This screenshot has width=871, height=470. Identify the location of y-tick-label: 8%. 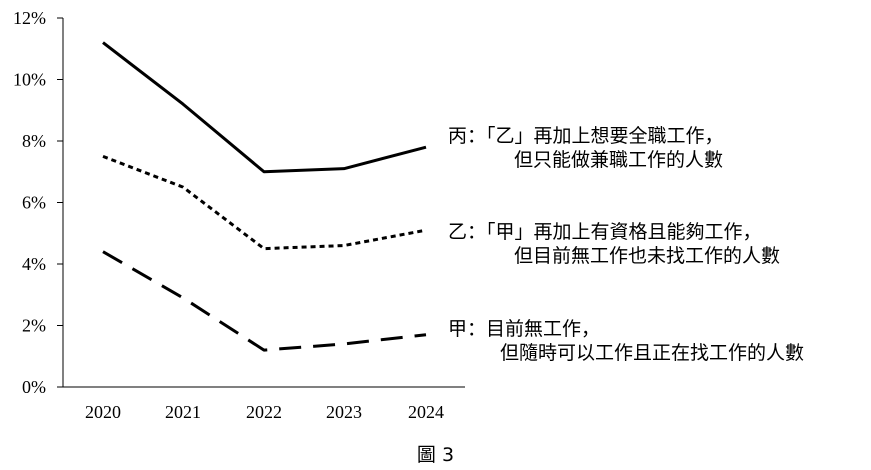
(34, 141).